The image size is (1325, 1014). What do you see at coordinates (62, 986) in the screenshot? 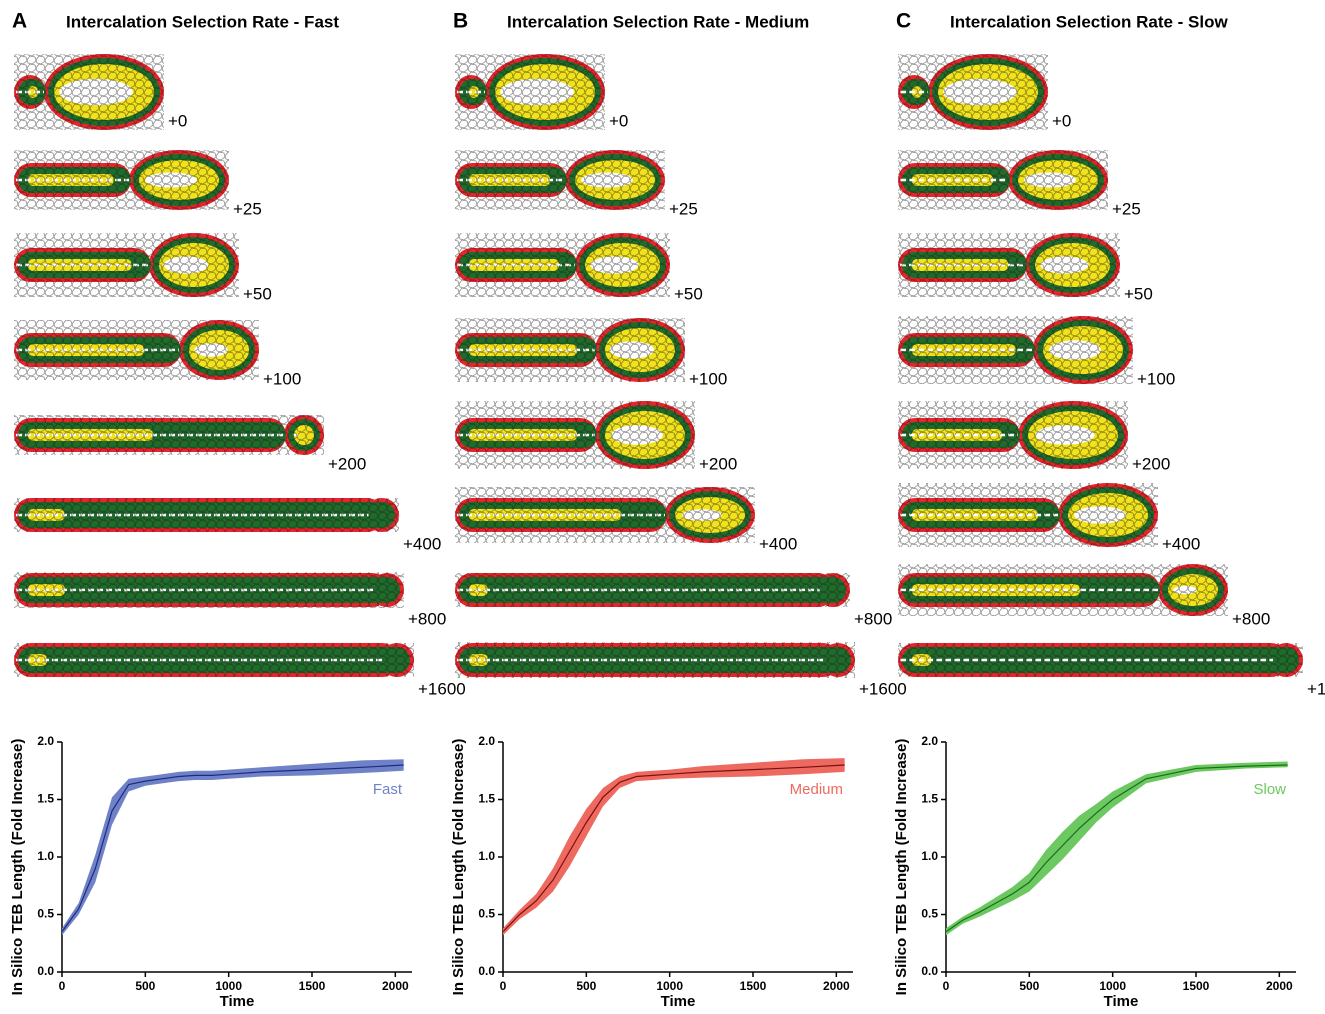
I see `x-tick-label: 0` at bounding box center [62, 986].